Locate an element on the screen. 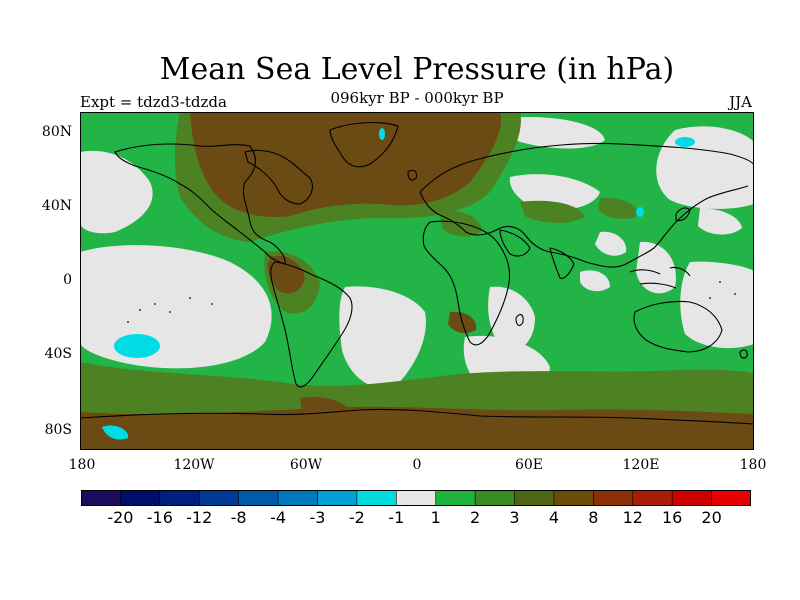  period-subtitle: 096kyr BP - 000kyr BP is located at coordinates (417, 98).